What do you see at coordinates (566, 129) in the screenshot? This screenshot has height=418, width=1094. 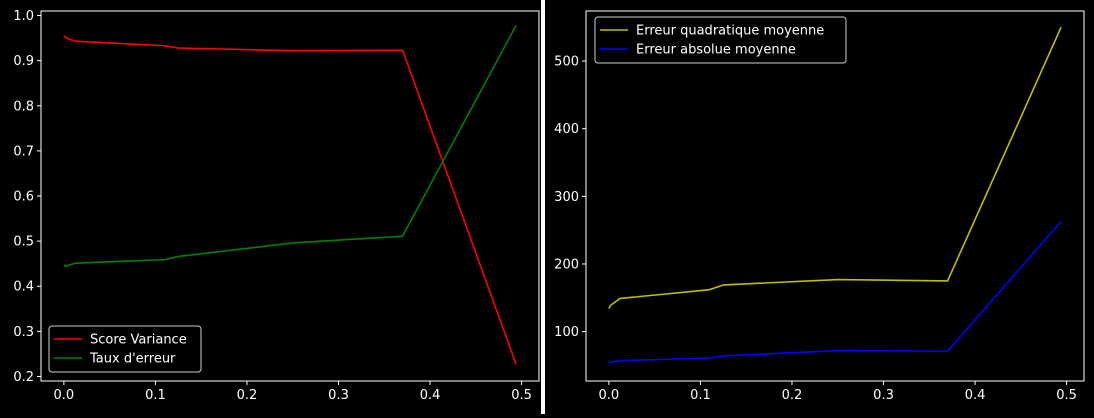 I see `y-tick-label: 400` at bounding box center [566, 129].